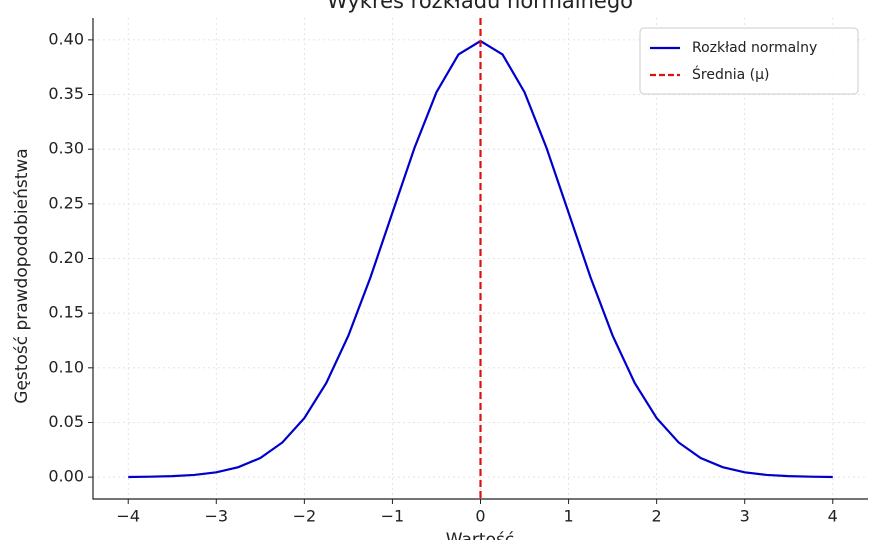  What do you see at coordinates (745, 516) in the screenshot?
I see `x-tick-label: 3` at bounding box center [745, 516].